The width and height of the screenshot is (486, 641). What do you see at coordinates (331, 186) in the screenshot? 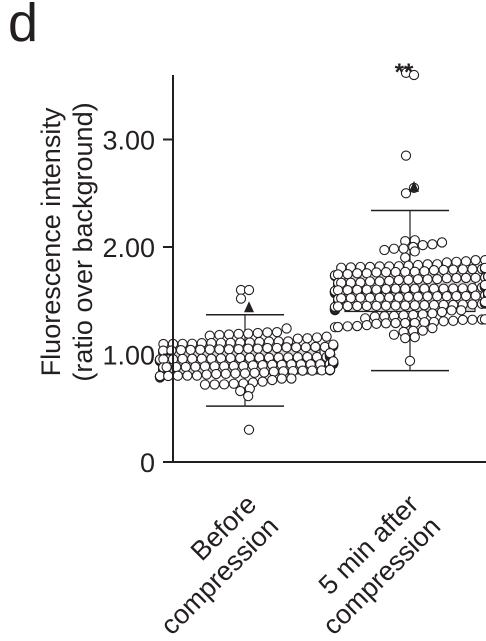
I see `markers-layer: **` at bounding box center [331, 186].